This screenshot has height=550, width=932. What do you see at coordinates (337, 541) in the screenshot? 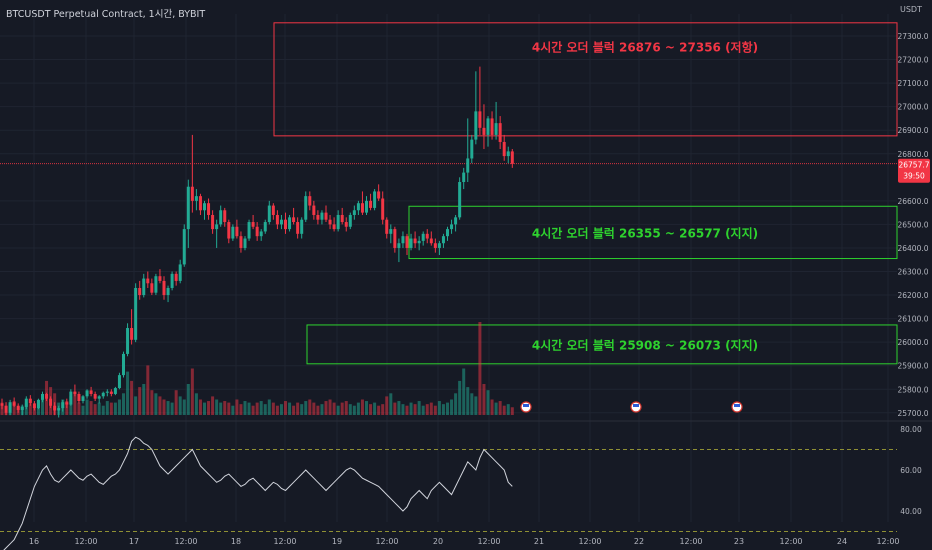
I see `time-tick-label: 19` at bounding box center [337, 541].